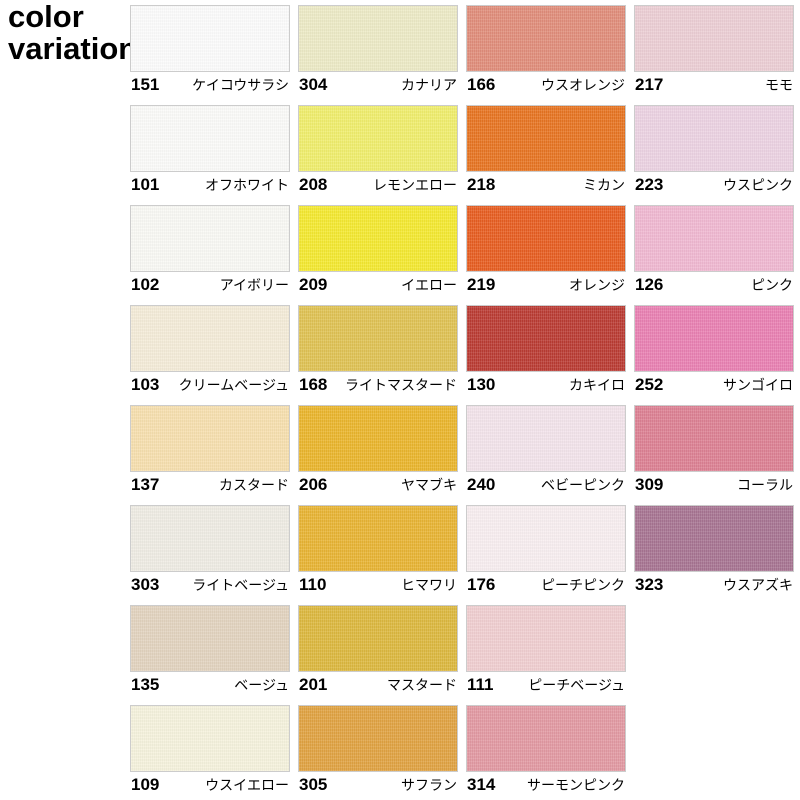 The width and height of the screenshot is (800, 800). What do you see at coordinates (604, 186) in the screenshot?
I see `swatch-name: ミカン` at bounding box center [604, 186].